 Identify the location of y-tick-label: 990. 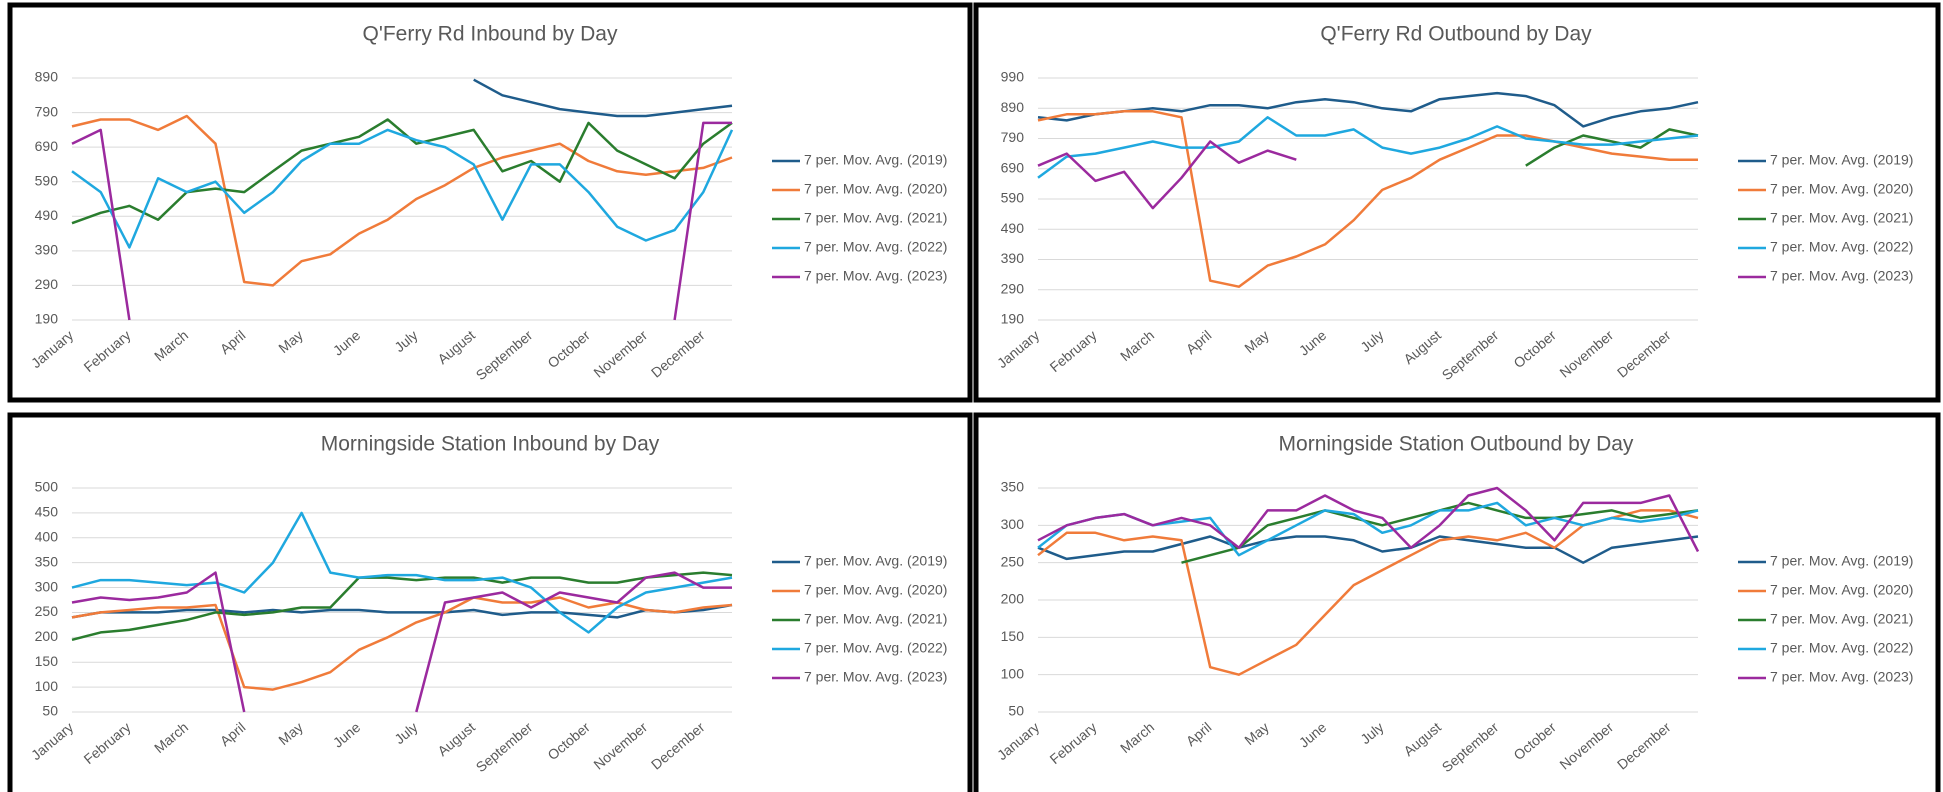
(1013, 77).